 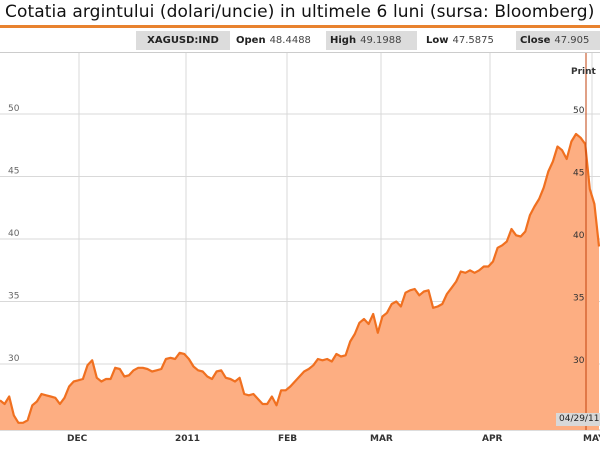 I want to click on y-tick-label-left: 50, so click(x=14, y=109).